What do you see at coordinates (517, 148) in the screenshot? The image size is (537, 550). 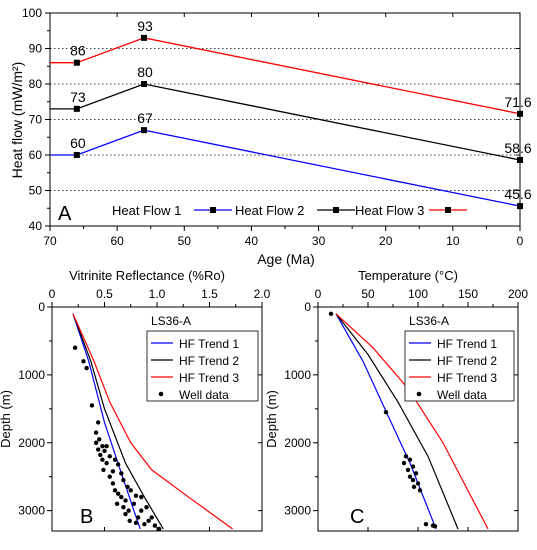 I see `data-label: 58.6` at bounding box center [517, 148].